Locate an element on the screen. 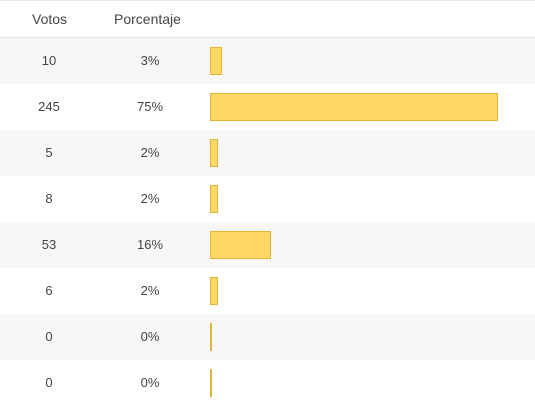 This screenshot has width=535, height=405. table-row: 6 2% is located at coordinates (267, 291).